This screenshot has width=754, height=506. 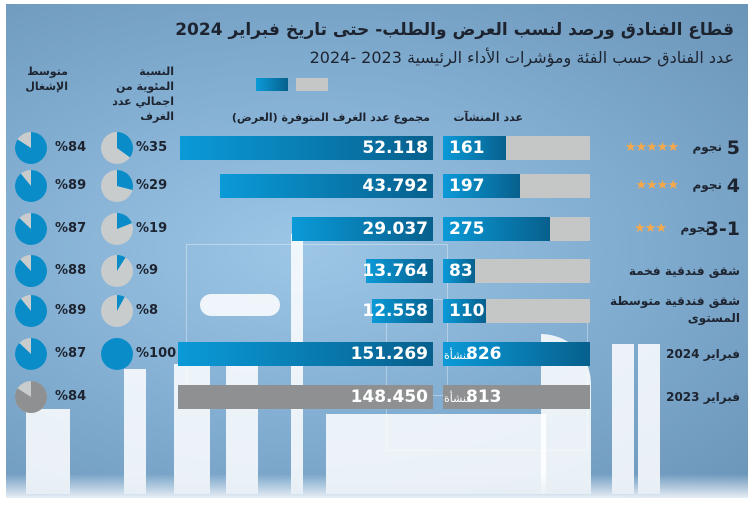 What do you see at coordinates (395, 186) in the screenshot?
I see `rooms-value: 43.792` at bounding box center [395, 186].